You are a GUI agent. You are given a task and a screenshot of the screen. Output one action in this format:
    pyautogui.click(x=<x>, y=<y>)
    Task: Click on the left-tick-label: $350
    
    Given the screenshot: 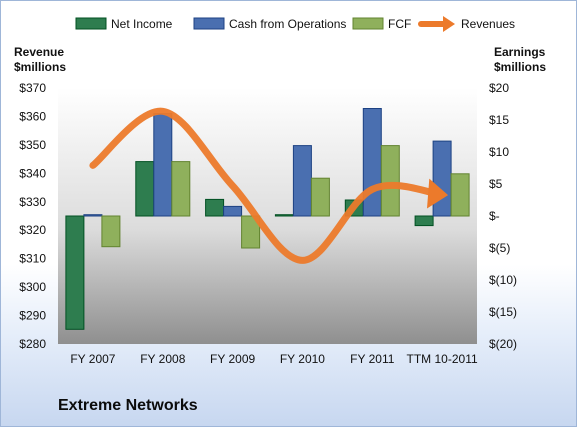 What is the action you would take?
    pyautogui.click(x=32, y=145)
    